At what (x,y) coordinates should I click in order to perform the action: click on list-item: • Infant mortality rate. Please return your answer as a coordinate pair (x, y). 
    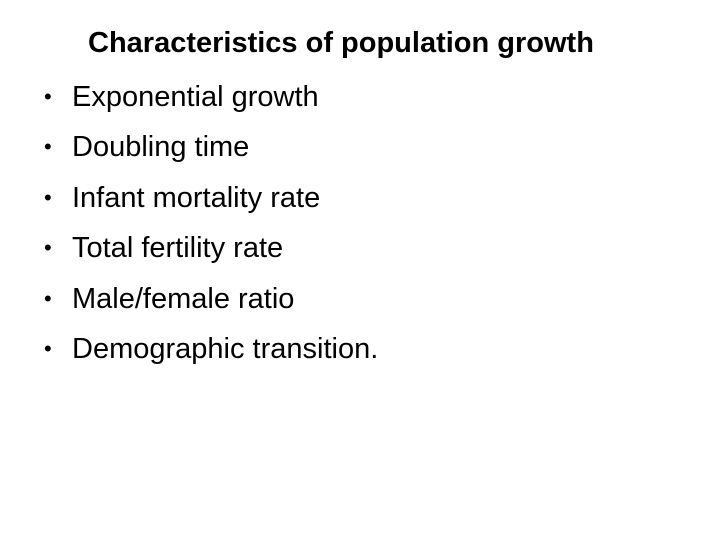
    Looking at the image, I should click on (360, 201).